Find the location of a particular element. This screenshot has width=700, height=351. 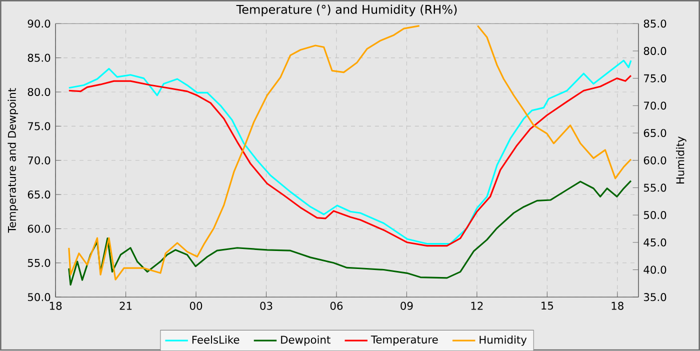

x-tick-label: 00 is located at coordinates (196, 306).